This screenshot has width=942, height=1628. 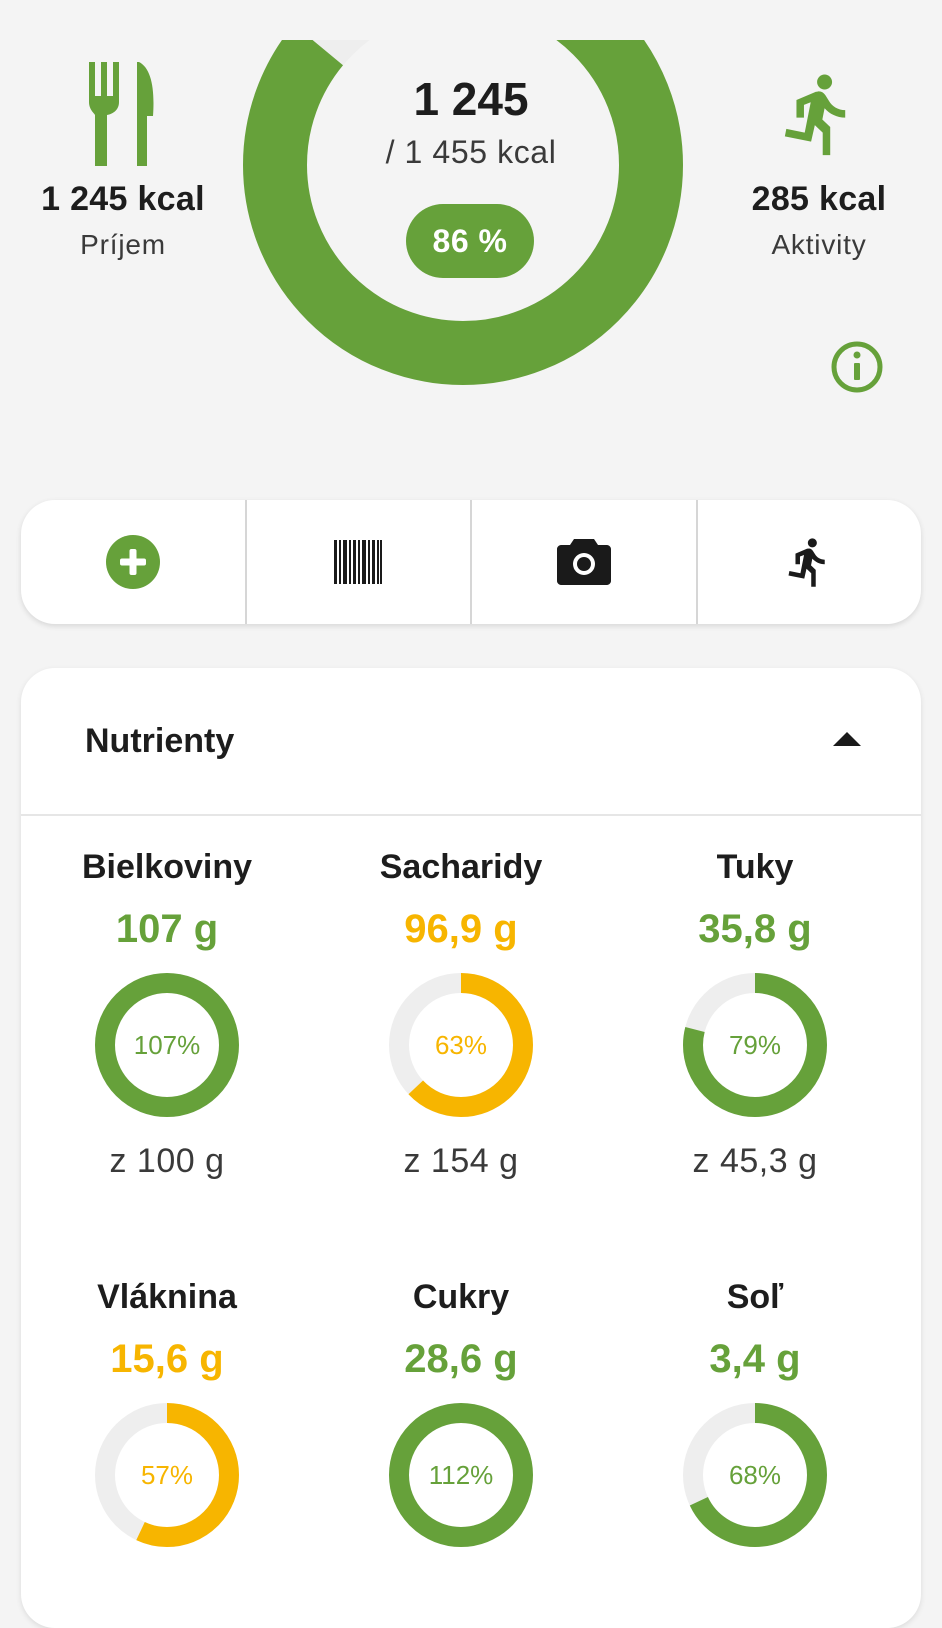 What do you see at coordinates (167, 1297) in the screenshot?
I see `nutrient-name: Vláknina` at bounding box center [167, 1297].